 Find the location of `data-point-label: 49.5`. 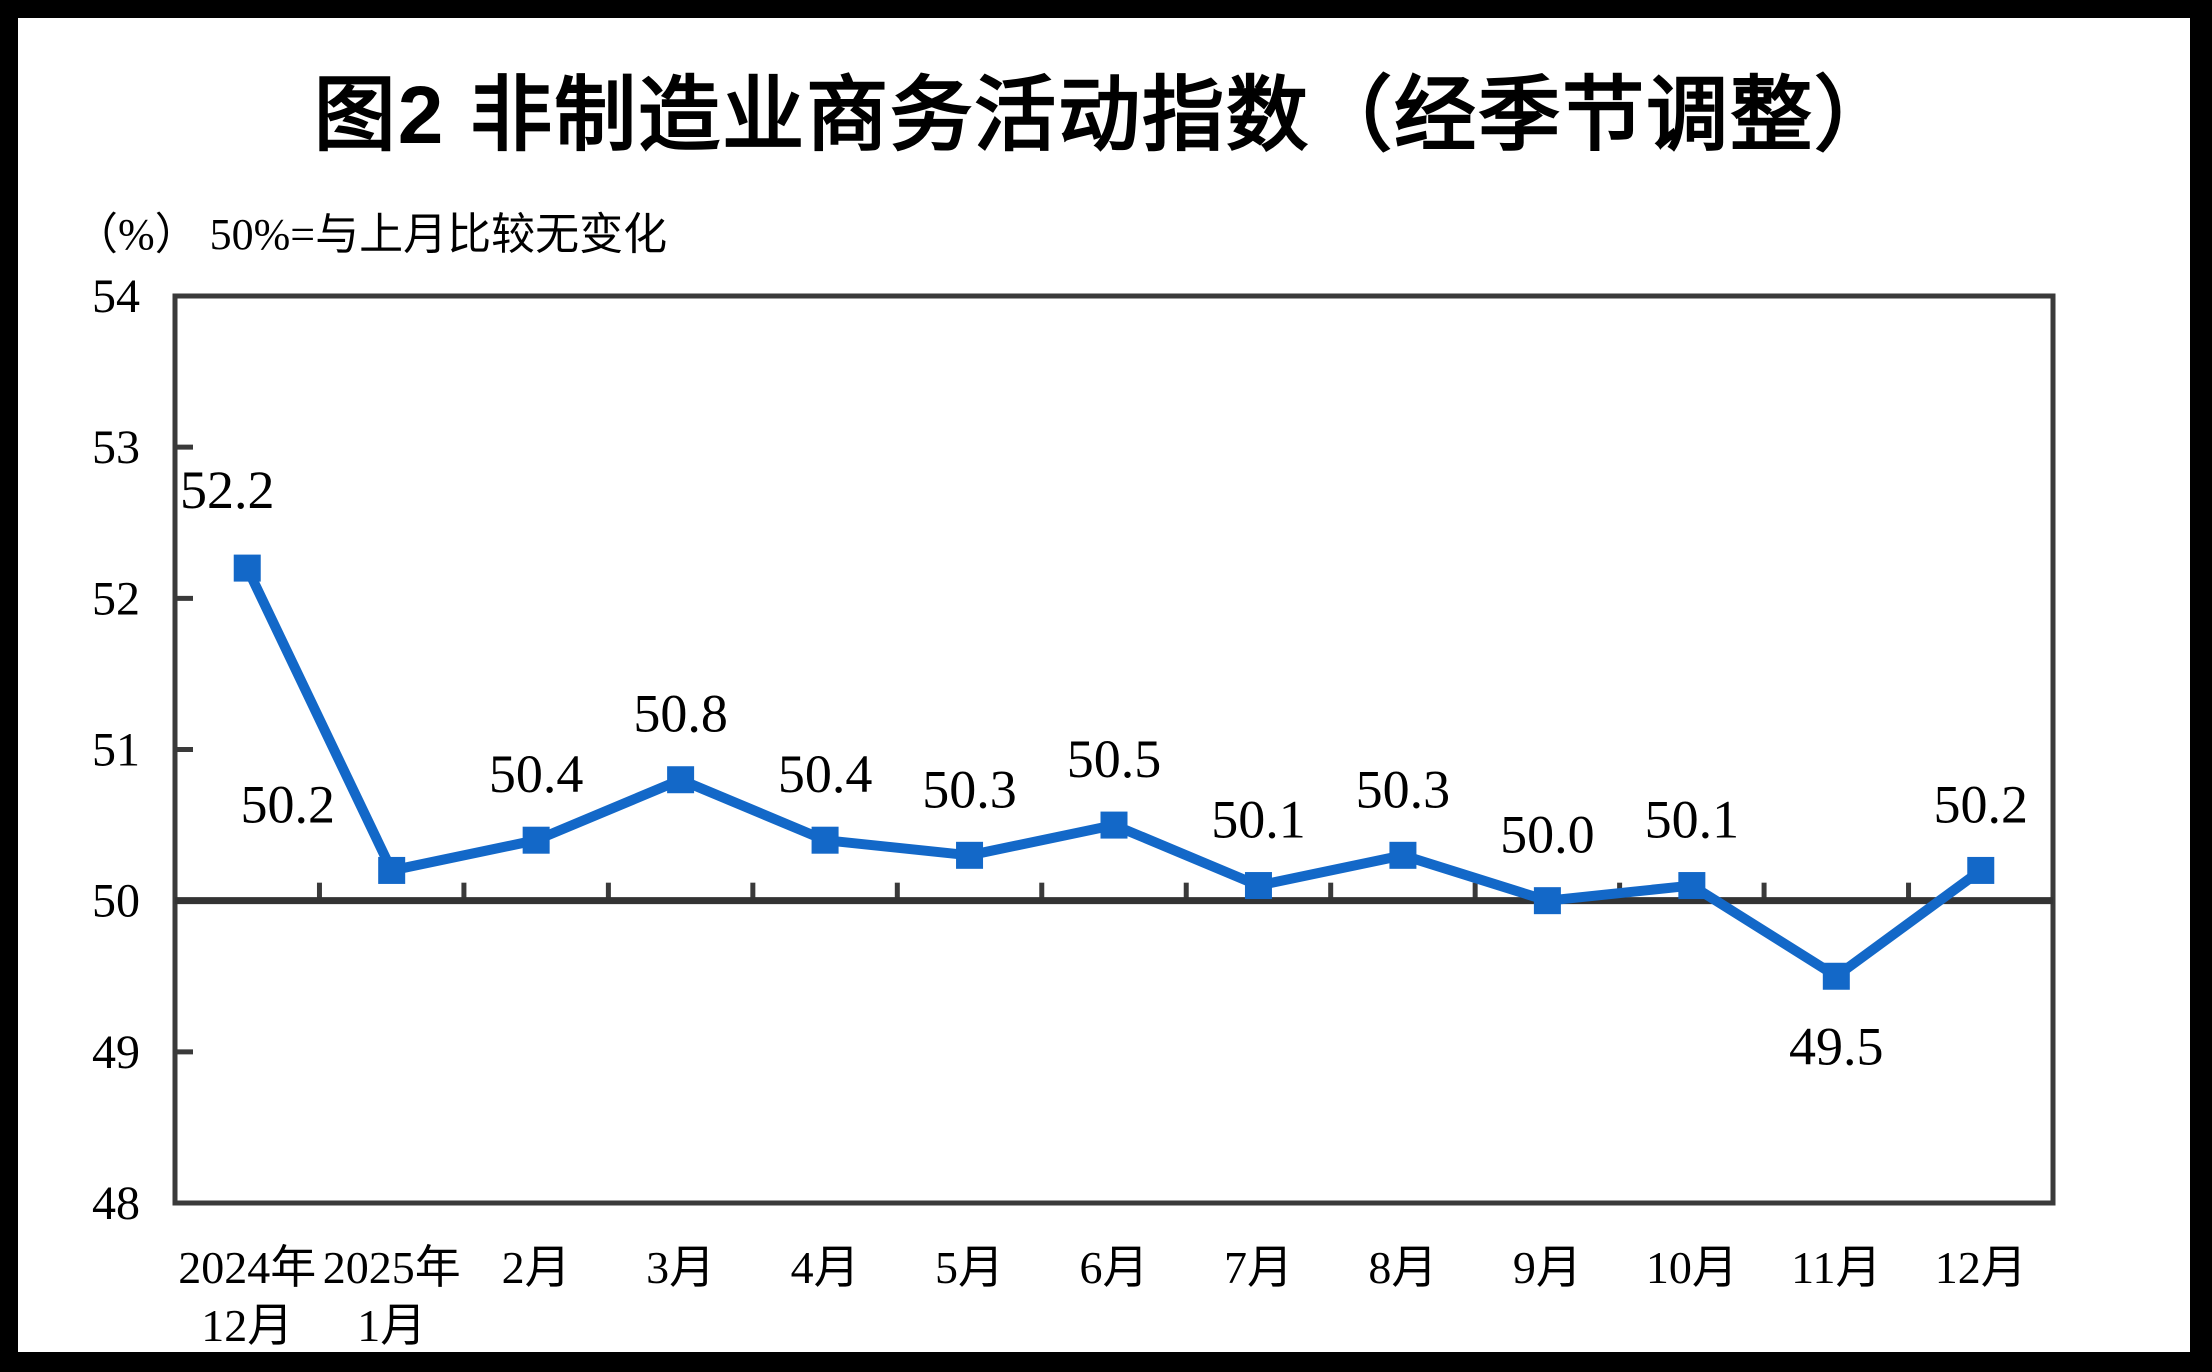

data-point-label: 49.5 is located at coordinates (1836, 1046).